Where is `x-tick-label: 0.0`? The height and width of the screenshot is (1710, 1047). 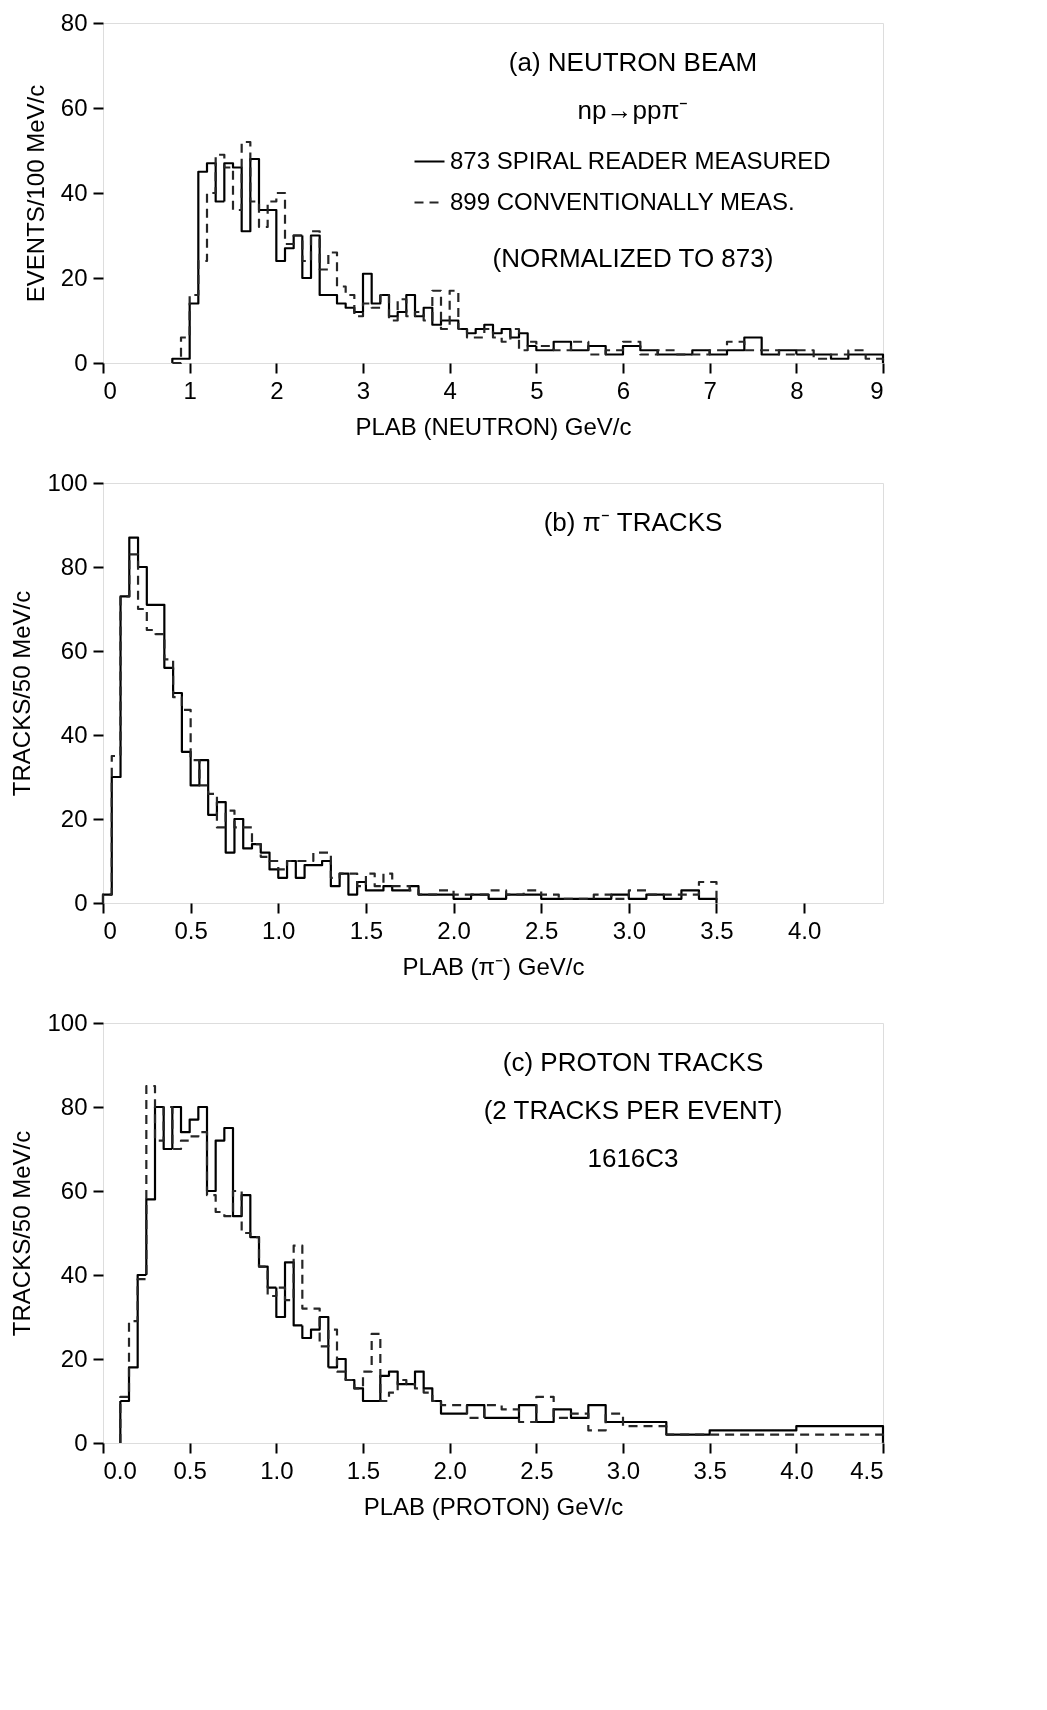
x-tick-label: 0.0 is located at coordinates (120, 1470).